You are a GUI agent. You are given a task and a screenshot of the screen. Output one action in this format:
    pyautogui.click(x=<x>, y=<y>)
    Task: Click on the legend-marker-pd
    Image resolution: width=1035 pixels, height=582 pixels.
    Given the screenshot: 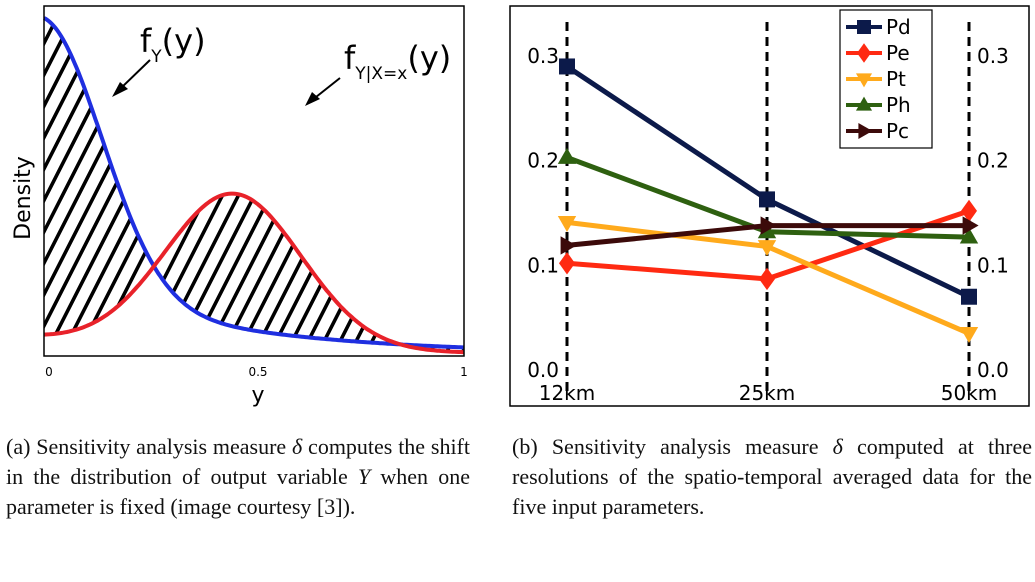 What is the action you would take?
    pyautogui.click(x=864, y=27)
    